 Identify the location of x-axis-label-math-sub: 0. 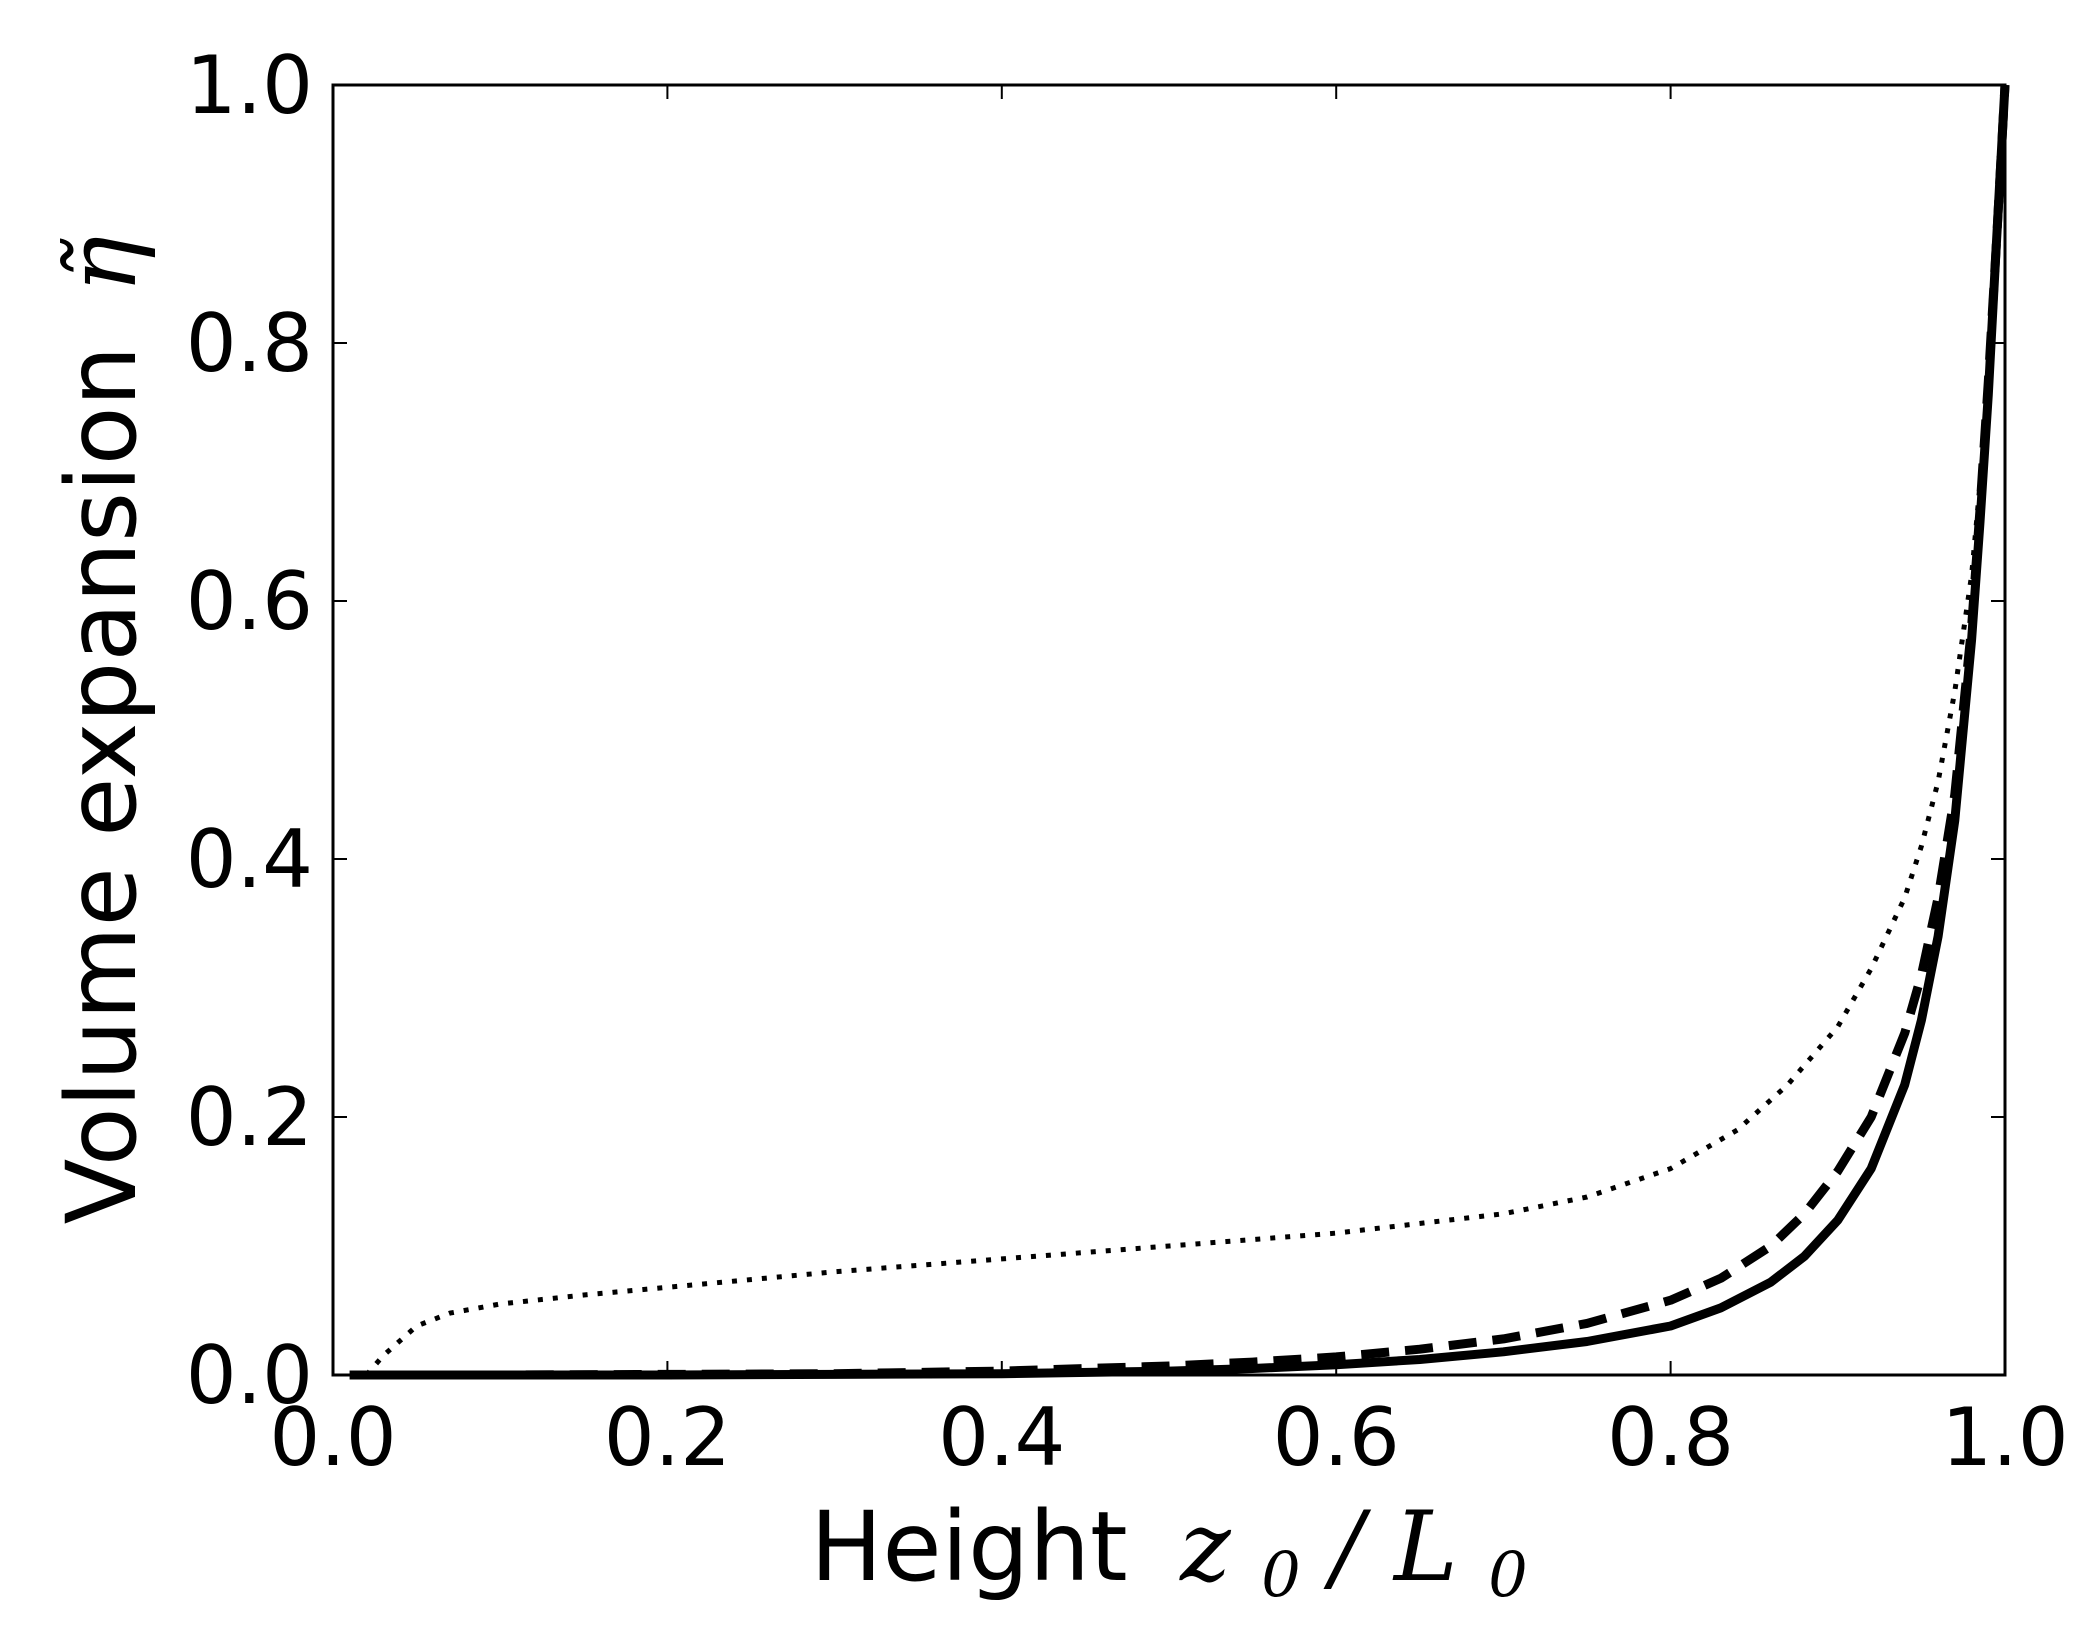
(1280, 1574).